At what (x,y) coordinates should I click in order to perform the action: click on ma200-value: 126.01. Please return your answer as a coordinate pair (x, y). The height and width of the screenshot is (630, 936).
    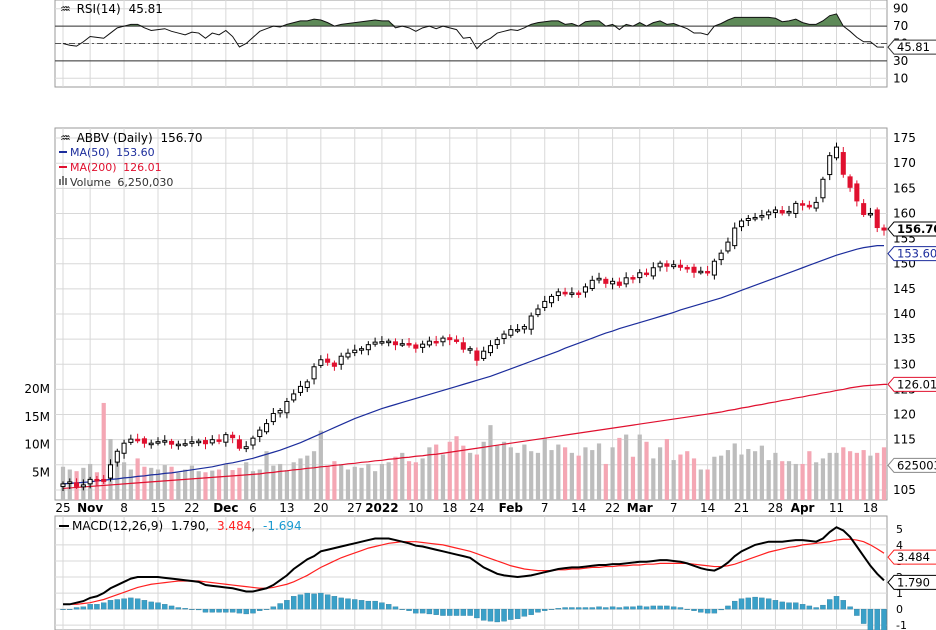
    Looking at the image, I should click on (142, 167).